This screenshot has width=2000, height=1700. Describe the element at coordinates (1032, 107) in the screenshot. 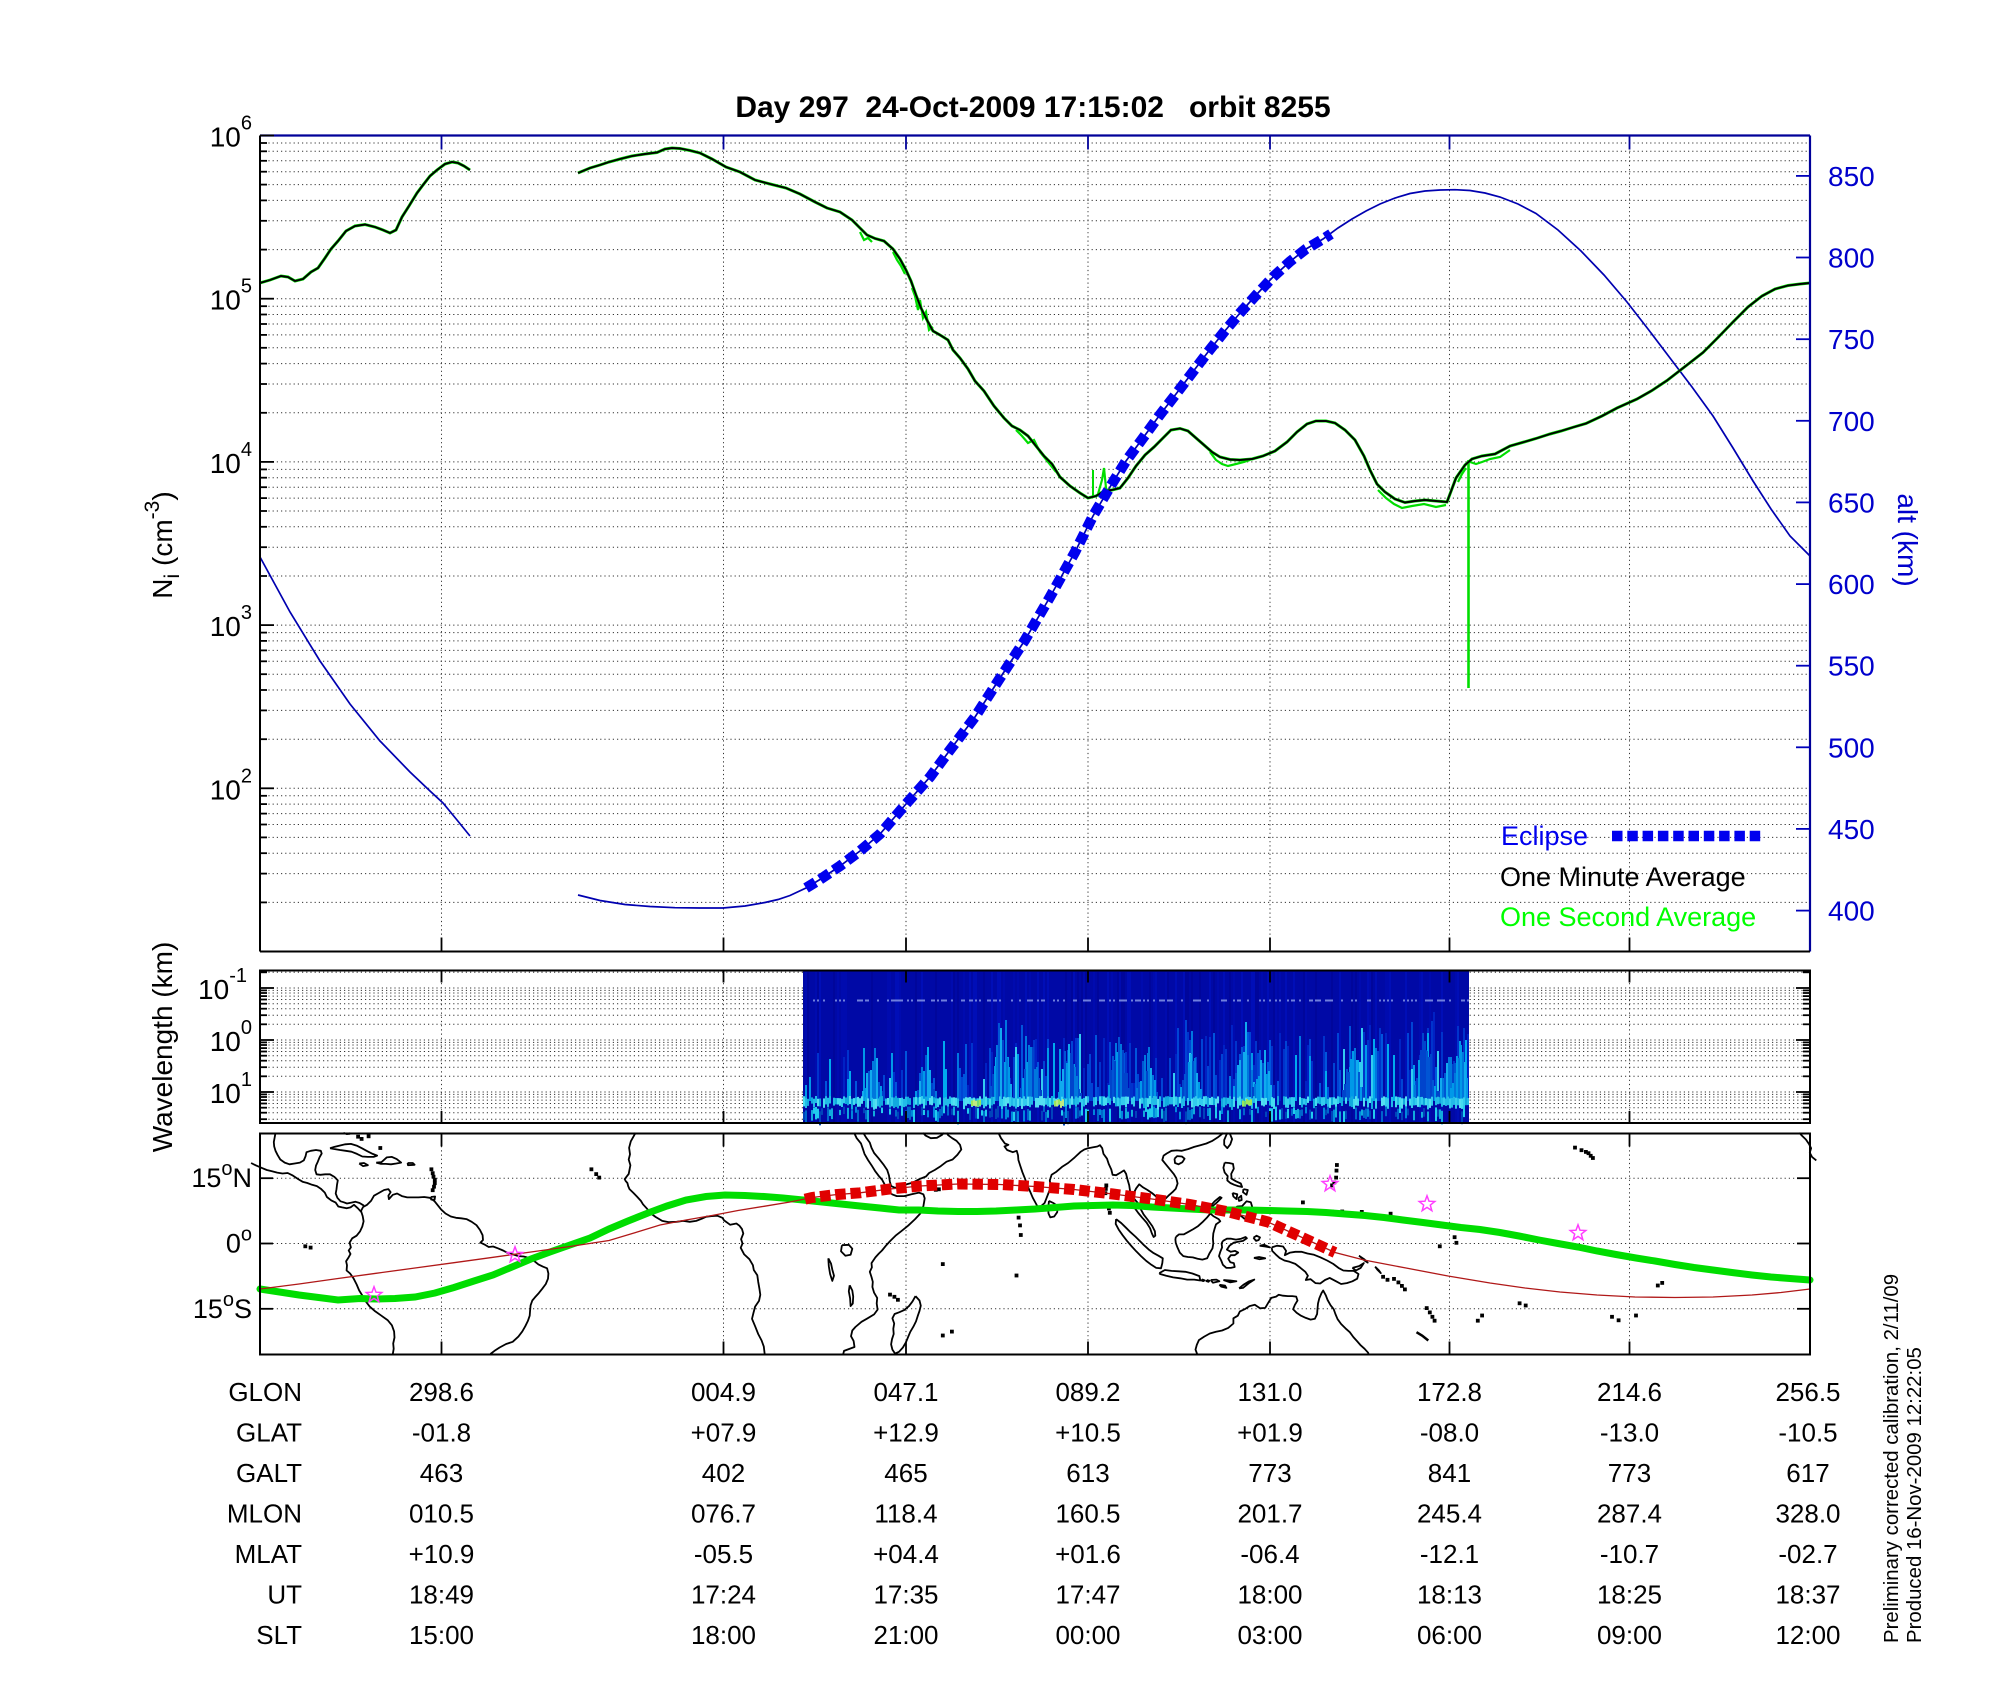

I see `svg-text:Day 297 24-Oct-2009 17:15:02: Day 297 24-Oct-2009 17:15:02 orbit 8255` at that location.